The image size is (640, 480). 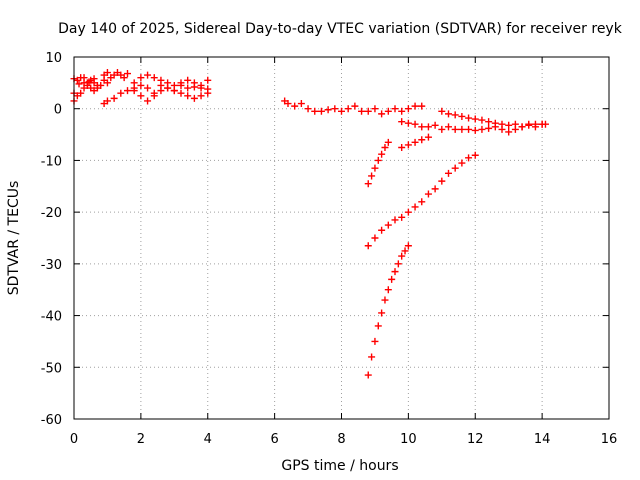 What do you see at coordinates (542, 439) in the screenshot?
I see `x-tick-label: 14` at bounding box center [542, 439].